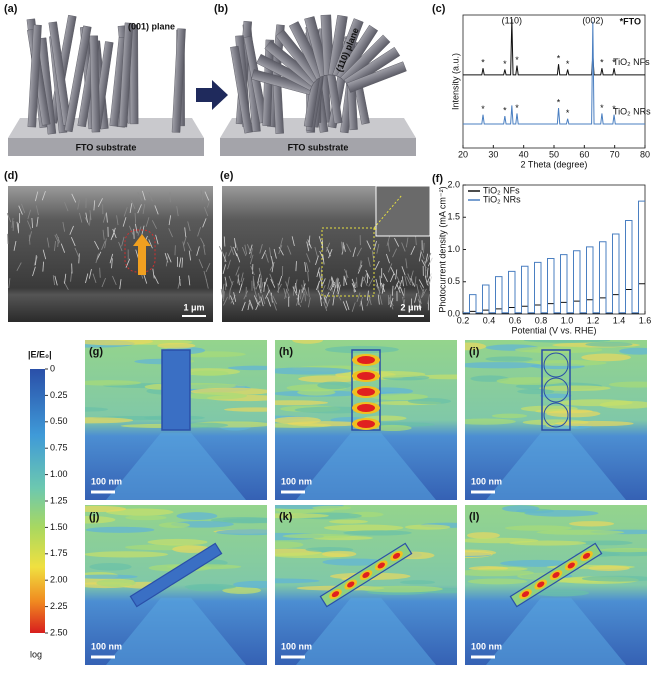 Image resolution: width=657 pixels, height=673 pixels. I want to click on x-axis-label: Potential (V vs. RHE), so click(553, 330).